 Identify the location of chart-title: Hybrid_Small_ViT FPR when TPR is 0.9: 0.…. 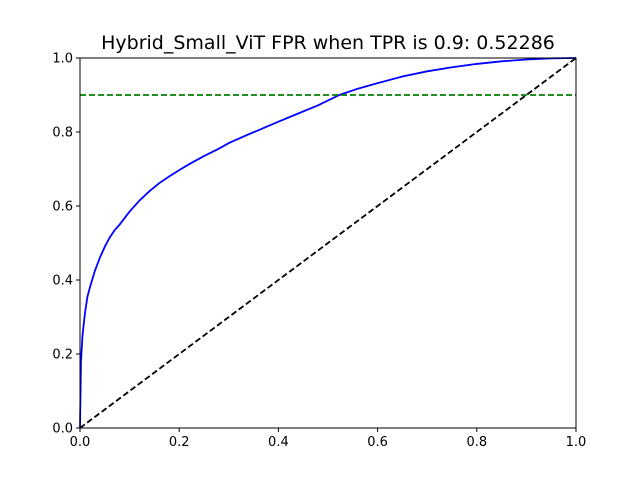
(328, 43).